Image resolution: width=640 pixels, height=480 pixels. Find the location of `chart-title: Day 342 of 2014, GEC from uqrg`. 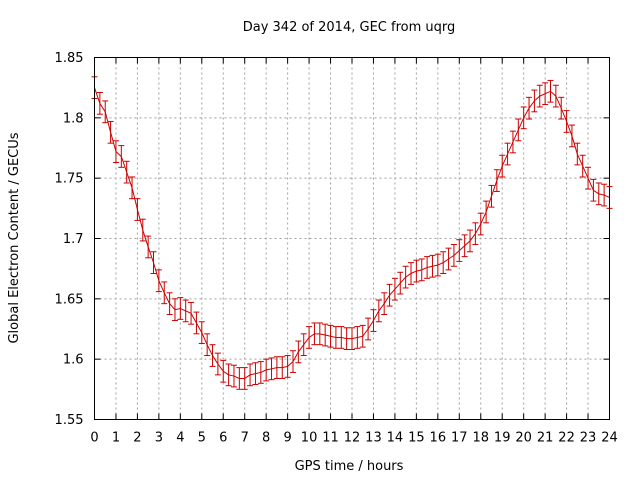

chart-title: Day 342 of 2014, GEC from uqrg is located at coordinates (349, 27).